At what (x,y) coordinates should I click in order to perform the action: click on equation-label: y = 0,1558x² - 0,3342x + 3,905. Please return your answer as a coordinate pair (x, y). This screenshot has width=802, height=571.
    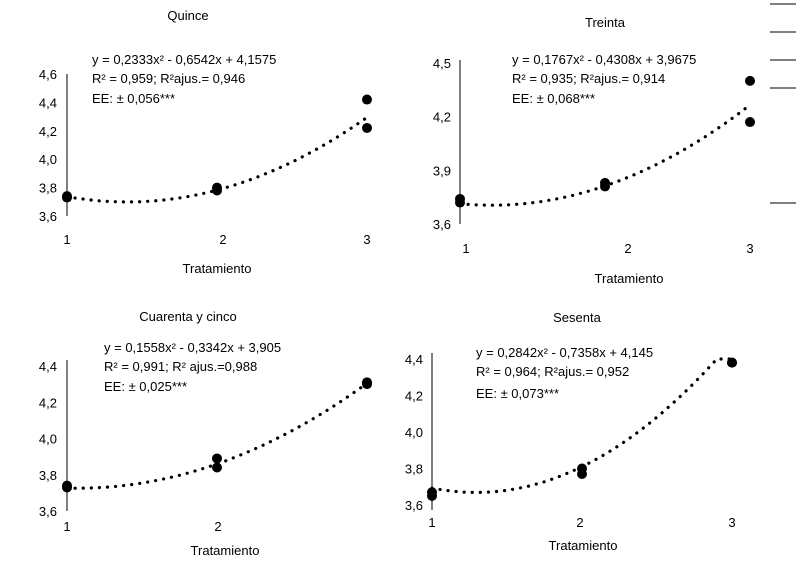
    Looking at the image, I should click on (192, 347).